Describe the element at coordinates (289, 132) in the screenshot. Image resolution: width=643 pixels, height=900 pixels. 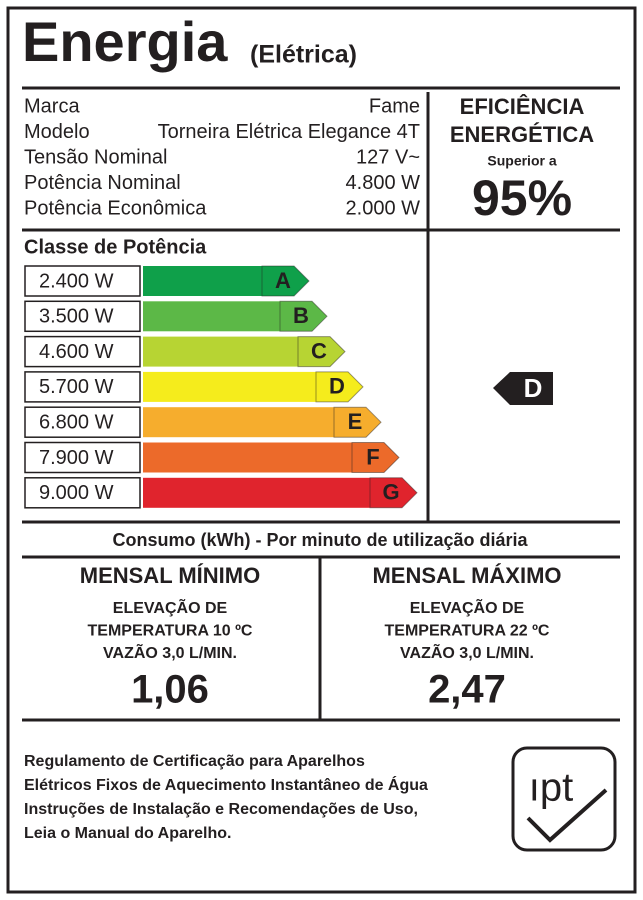
I see `spec-value: Torneira Elétrica Elegance 4T` at that location.